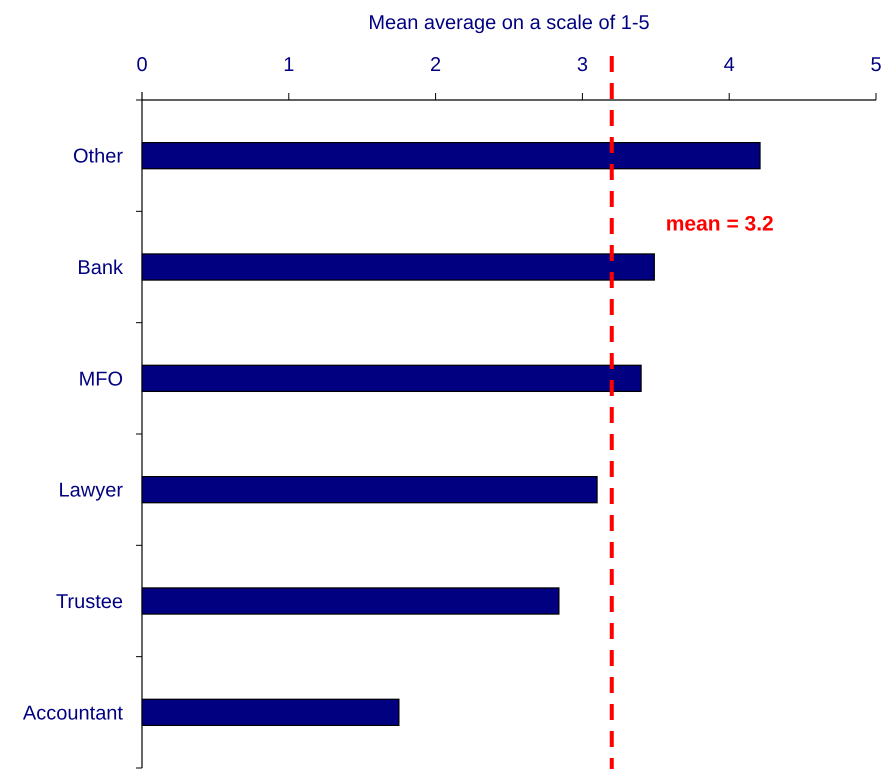 The height and width of the screenshot is (769, 883). Describe the element at coordinates (89, 602) in the screenshot. I see `y-tick-label: Trustee` at that location.